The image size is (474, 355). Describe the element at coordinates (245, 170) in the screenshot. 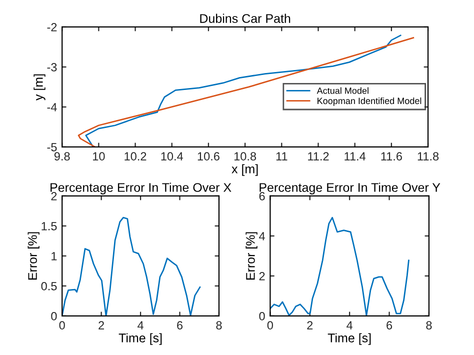

I see `x-axis-title: x [m]` at that location.